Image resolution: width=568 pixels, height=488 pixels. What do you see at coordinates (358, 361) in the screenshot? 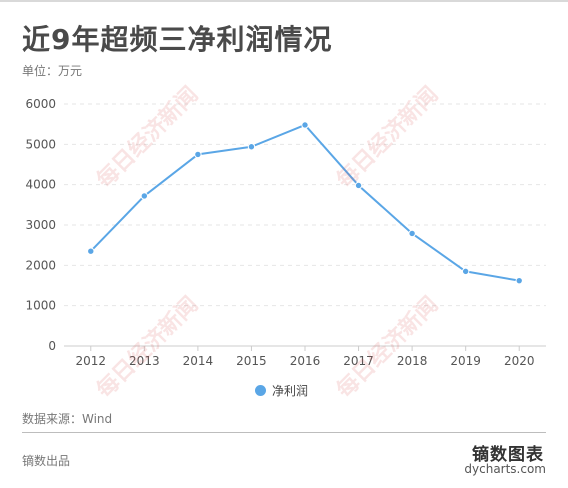
I see `x-tick-label: 2017` at bounding box center [358, 361].